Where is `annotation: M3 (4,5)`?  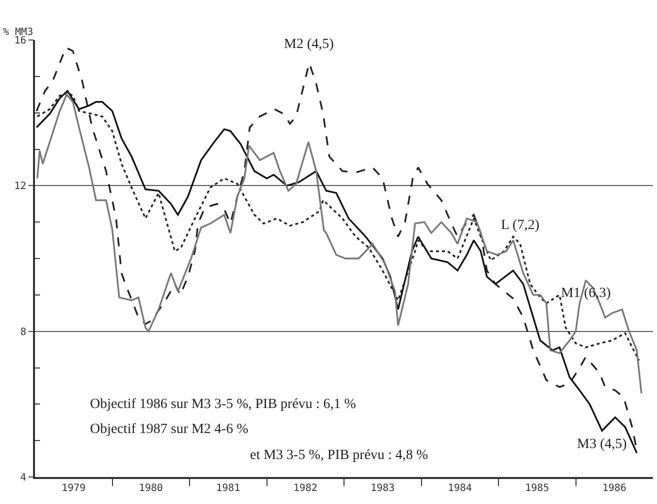 annotation: M3 (4,5) is located at coordinates (602, 444).